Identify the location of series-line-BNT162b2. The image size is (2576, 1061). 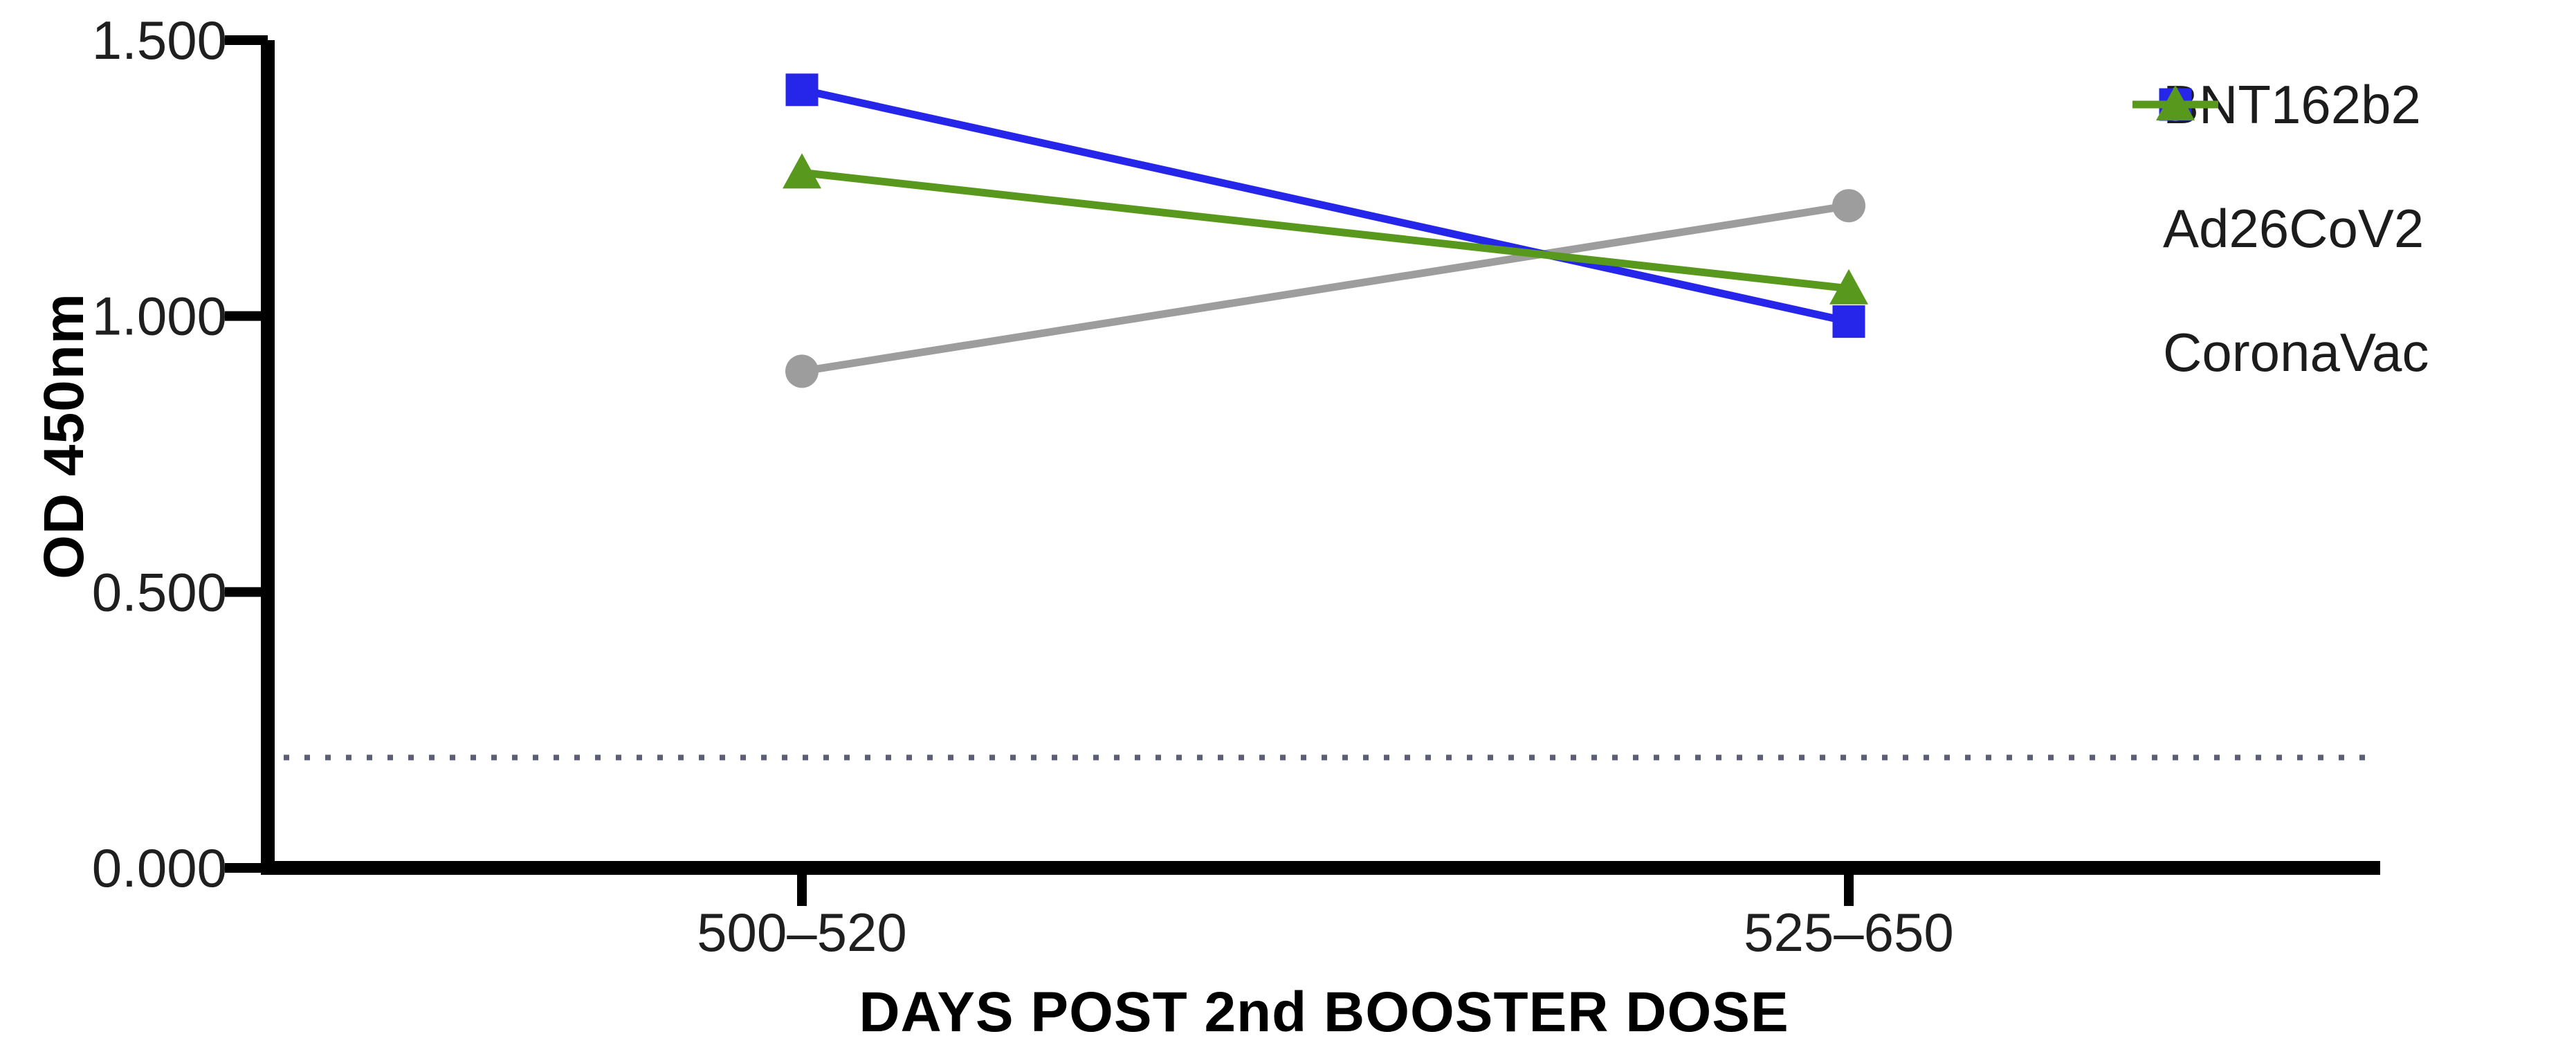
(1325, 288).